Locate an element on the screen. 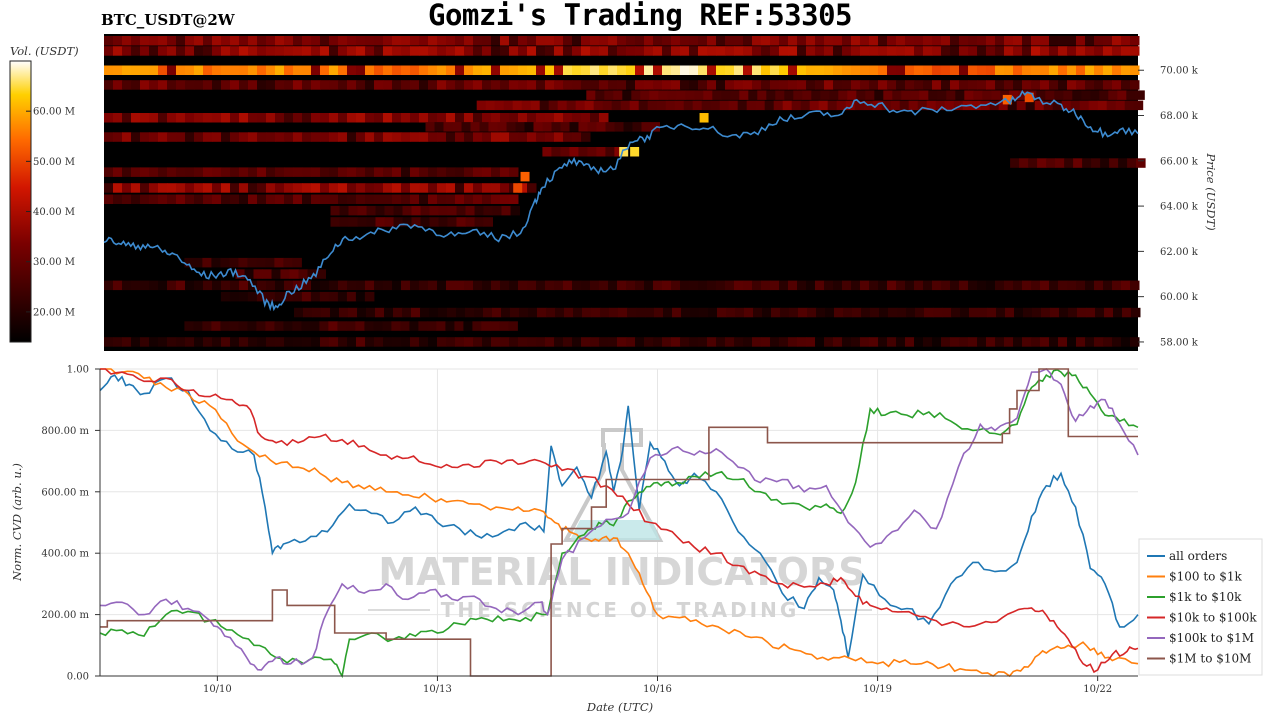 This screenshot has width=1280, height=720. colorbar-tick-label: 20.00 M is located at coordinates (54, 312).